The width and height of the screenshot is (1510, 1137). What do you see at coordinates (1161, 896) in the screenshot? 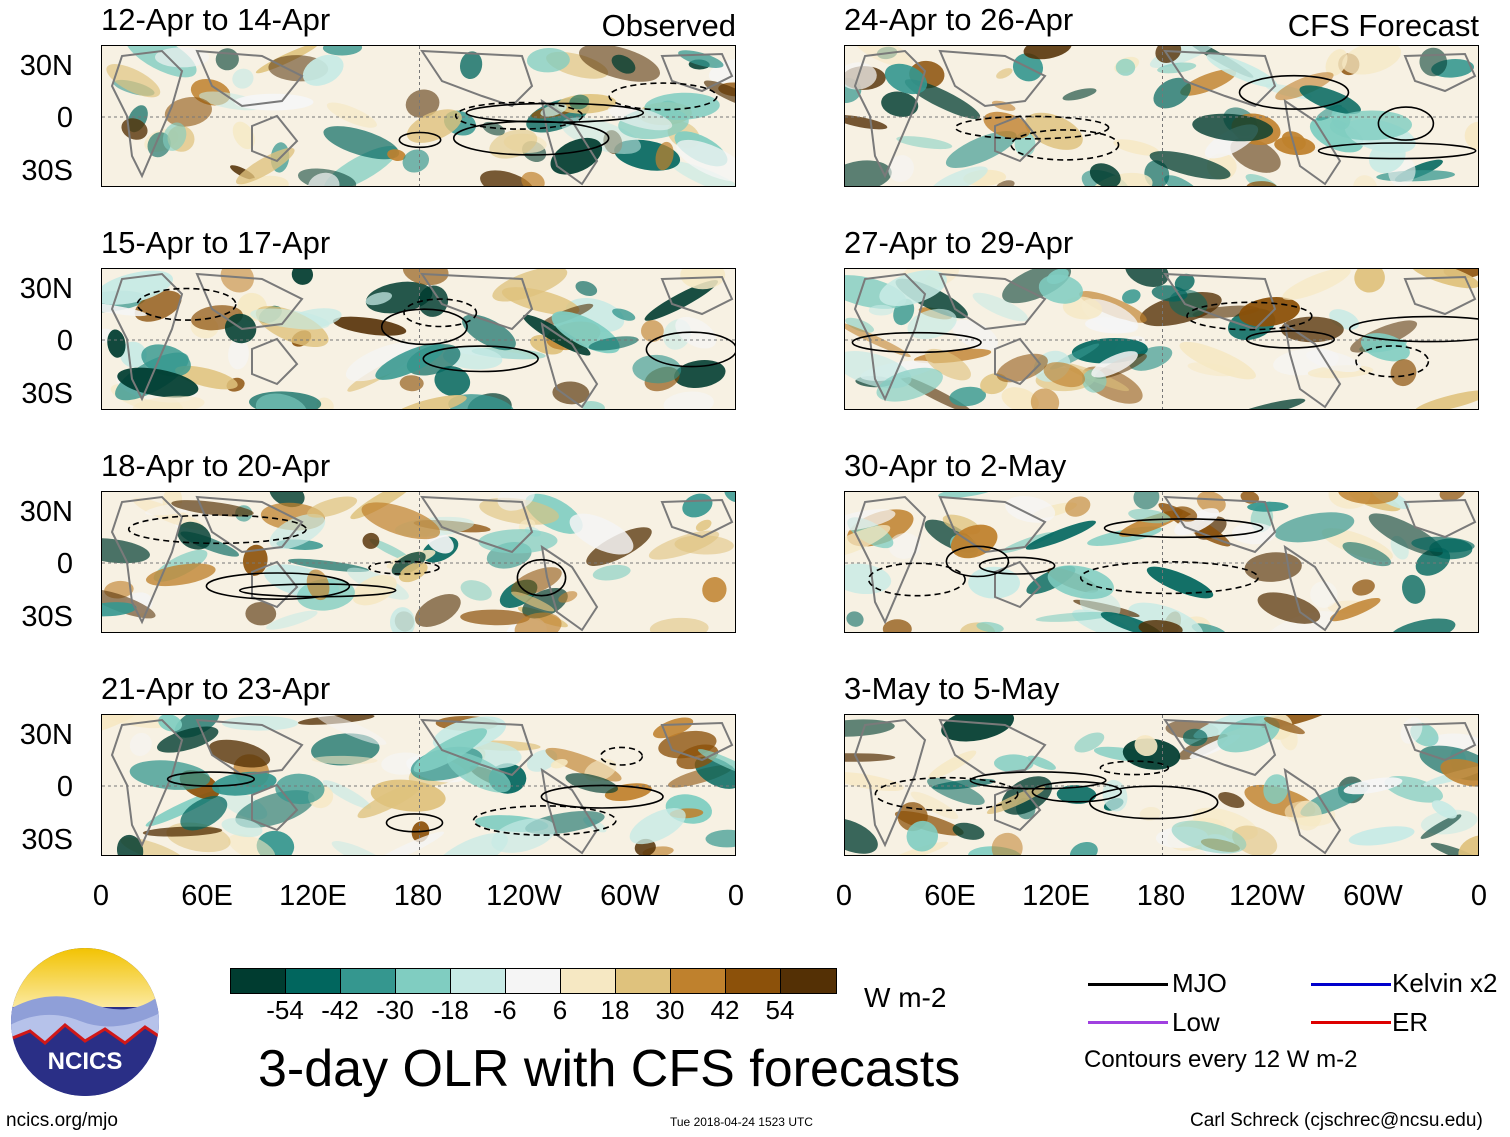
I see `lon-label: 180` at bounding box center [1161, 896].